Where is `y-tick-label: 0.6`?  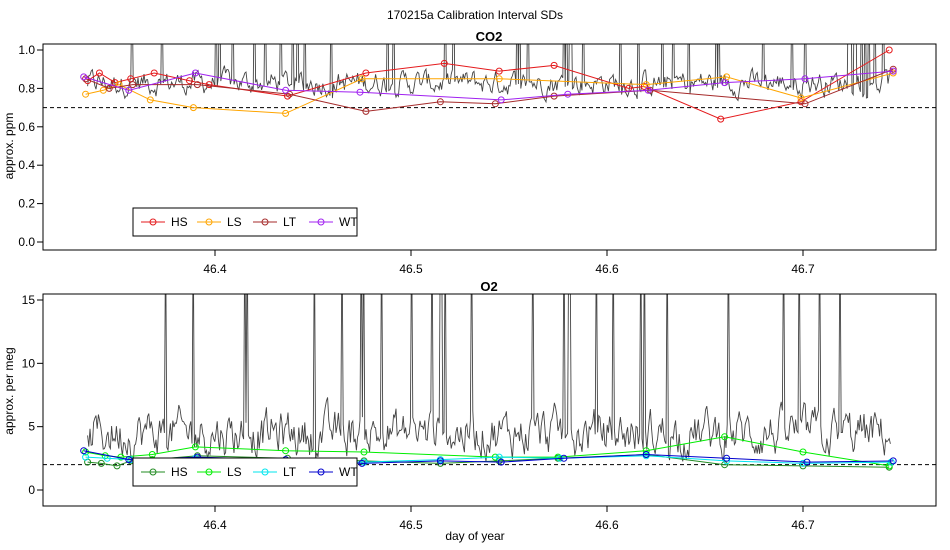
y-tick-label: 0.6 is located at coordinates (26, 127).